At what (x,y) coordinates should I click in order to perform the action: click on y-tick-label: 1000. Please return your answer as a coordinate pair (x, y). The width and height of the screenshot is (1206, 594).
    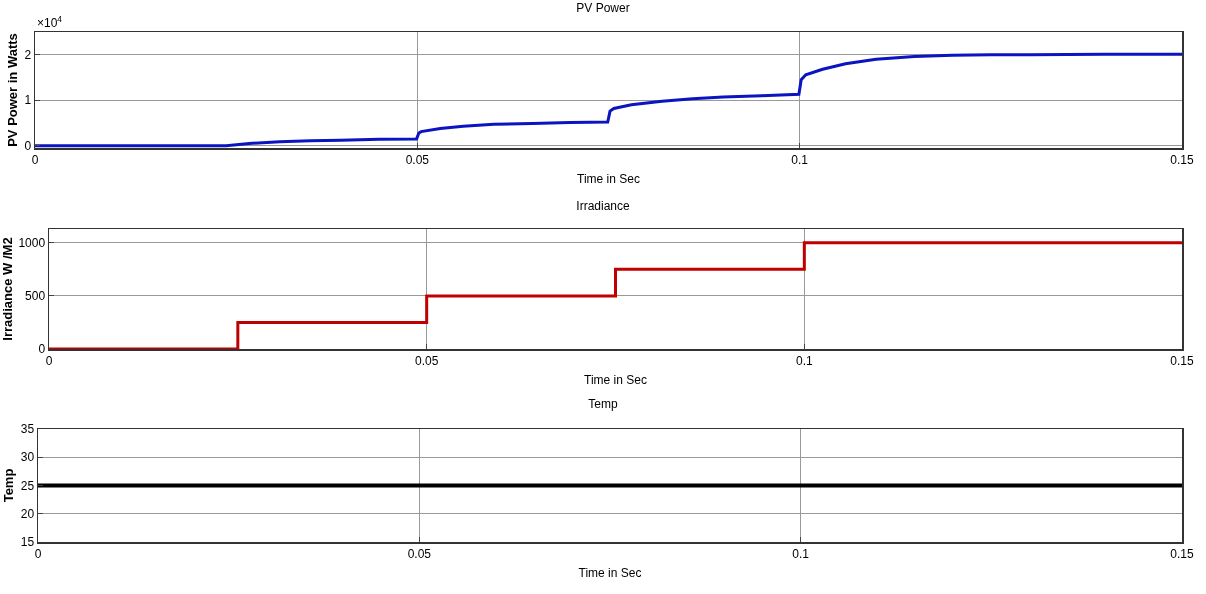
    Looking at the image, I should click on (32, 243).